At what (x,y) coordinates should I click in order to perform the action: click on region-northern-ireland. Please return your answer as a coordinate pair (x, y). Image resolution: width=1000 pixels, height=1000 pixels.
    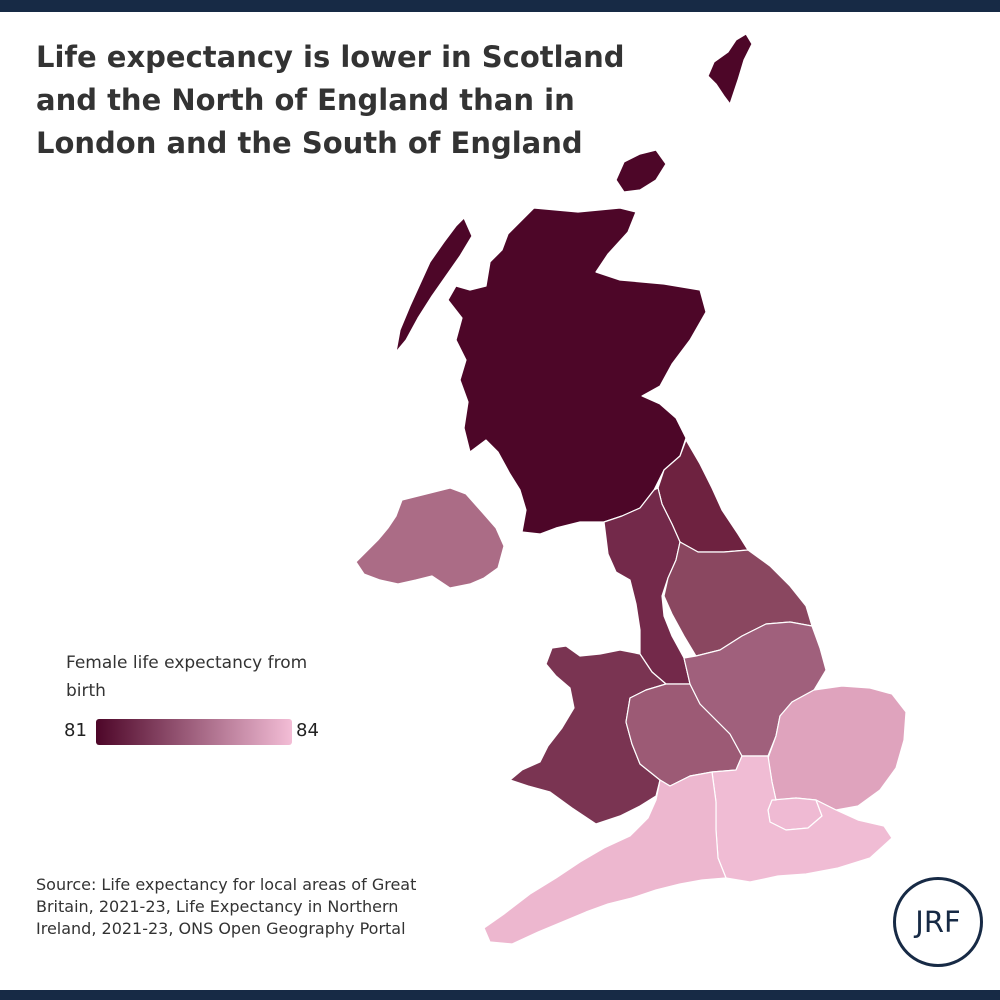
    Looking at the image, I should click on (430, 538).